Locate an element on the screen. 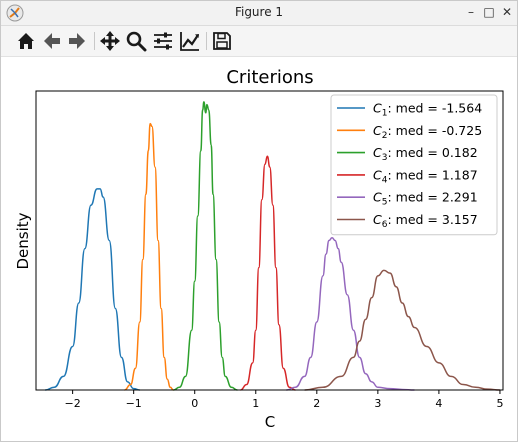 This screenshot has width=518, height=442. zoom-button is located at coordinates (136, 41).